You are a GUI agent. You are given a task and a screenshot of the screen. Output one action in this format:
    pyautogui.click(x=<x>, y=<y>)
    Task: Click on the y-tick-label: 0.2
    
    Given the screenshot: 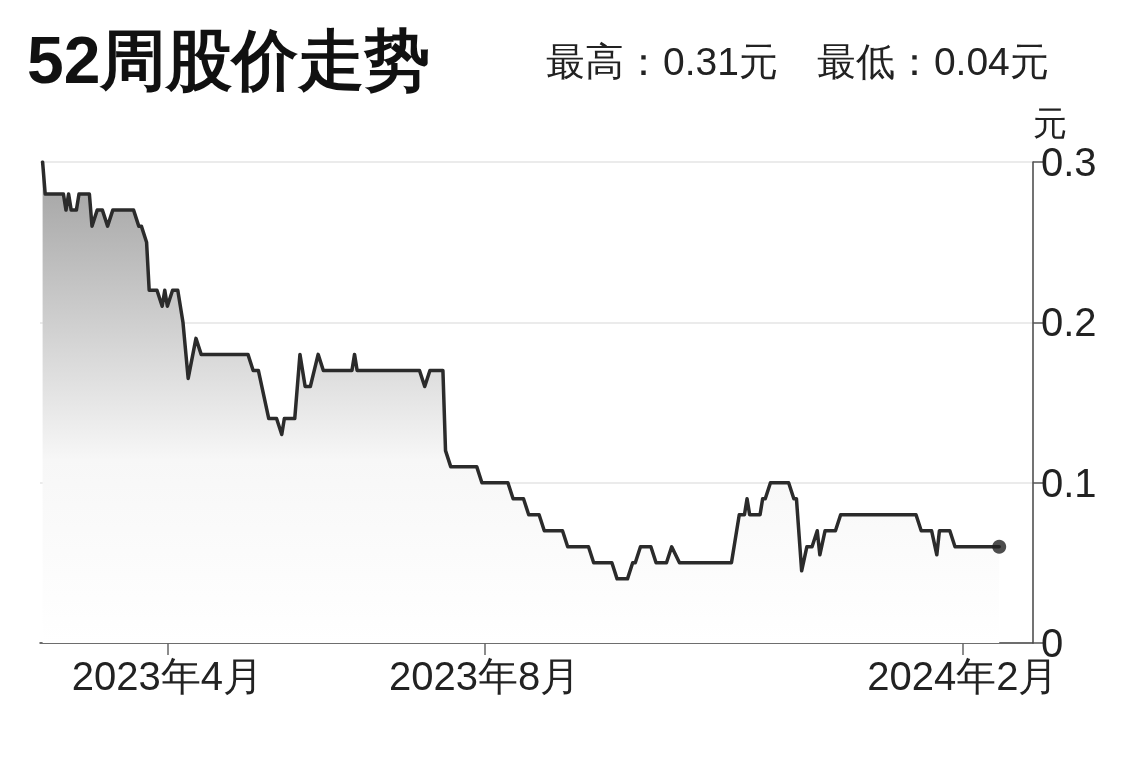 What is the action you would take?
    pyautogui.click(x=1069, y=322)
    